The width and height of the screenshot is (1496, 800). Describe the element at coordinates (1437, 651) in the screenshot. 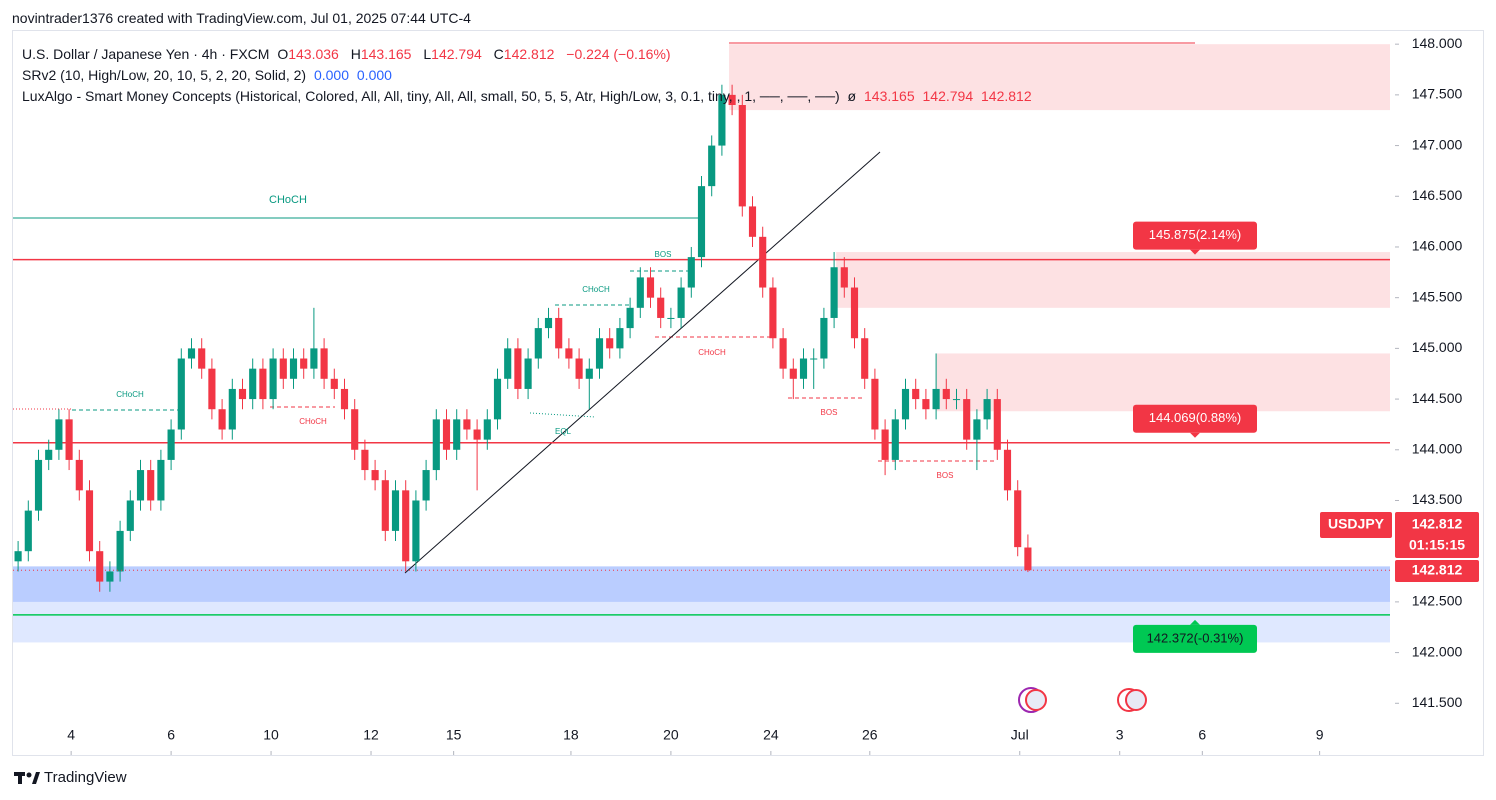

I see `y-tick-label: 142.000` at that location.